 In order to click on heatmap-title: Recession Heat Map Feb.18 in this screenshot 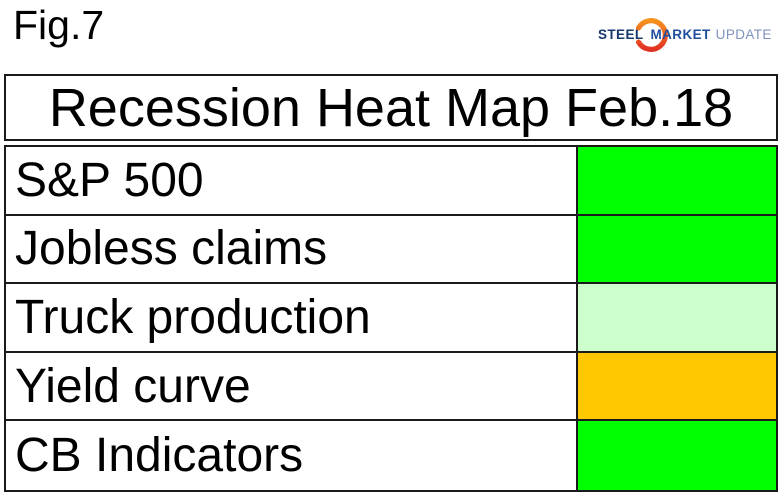, I will do `click(391, 107)`.